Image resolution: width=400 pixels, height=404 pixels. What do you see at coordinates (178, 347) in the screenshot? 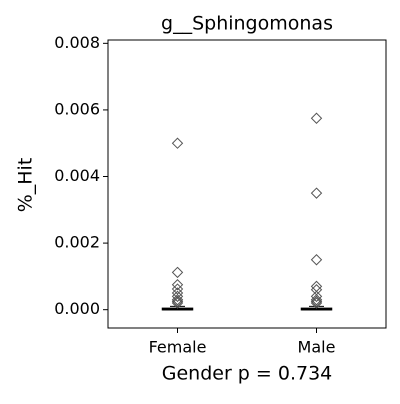
I see `x-tick-label: Female` at bounding box center [178, 347].